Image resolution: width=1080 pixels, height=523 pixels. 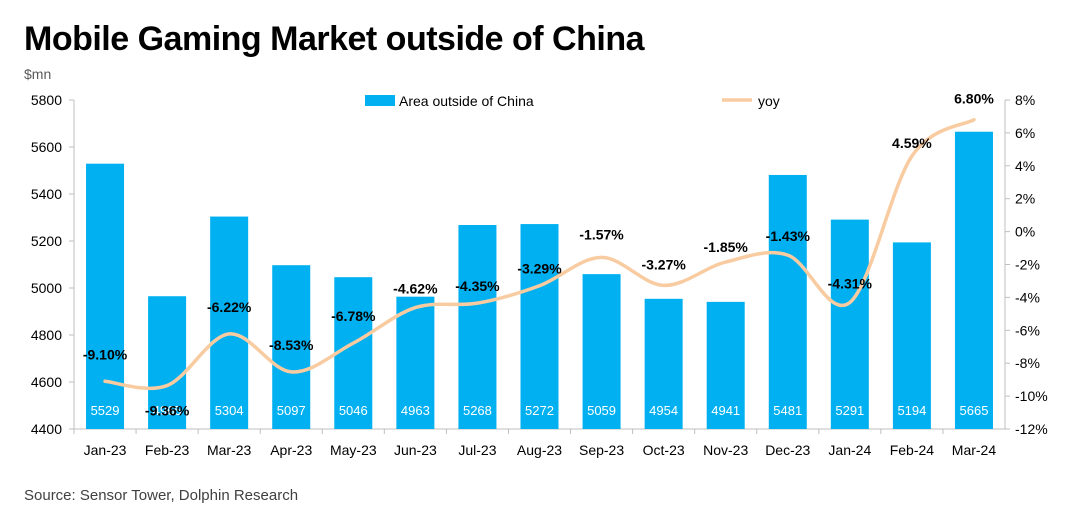 I want to click on yoy-value-label: -3.27%, so click(x=663, y=264).